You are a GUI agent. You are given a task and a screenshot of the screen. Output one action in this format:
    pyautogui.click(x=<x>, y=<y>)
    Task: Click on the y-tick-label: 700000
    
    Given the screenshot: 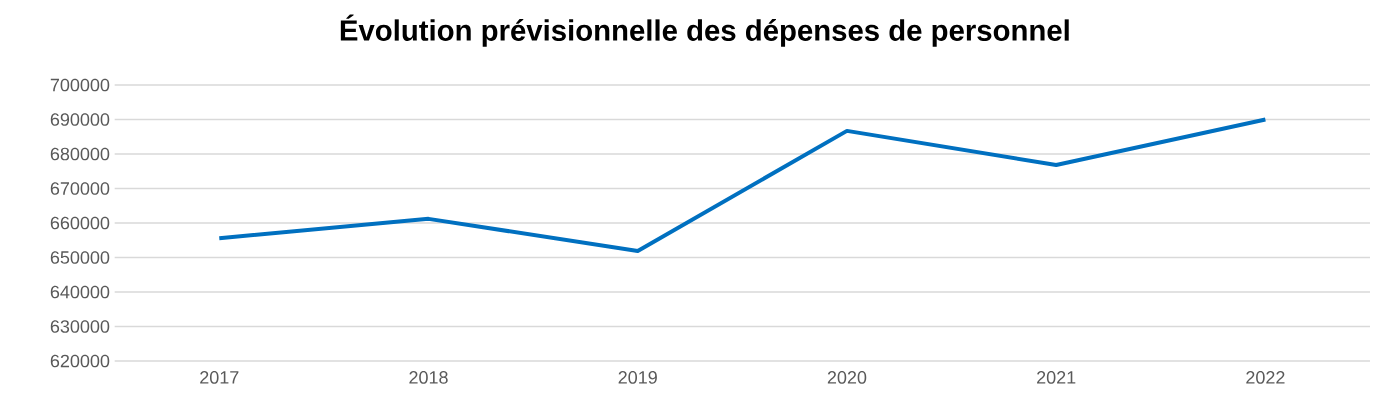 What is the action you would take?
    pyautogui.click(x=80, y=85)
    